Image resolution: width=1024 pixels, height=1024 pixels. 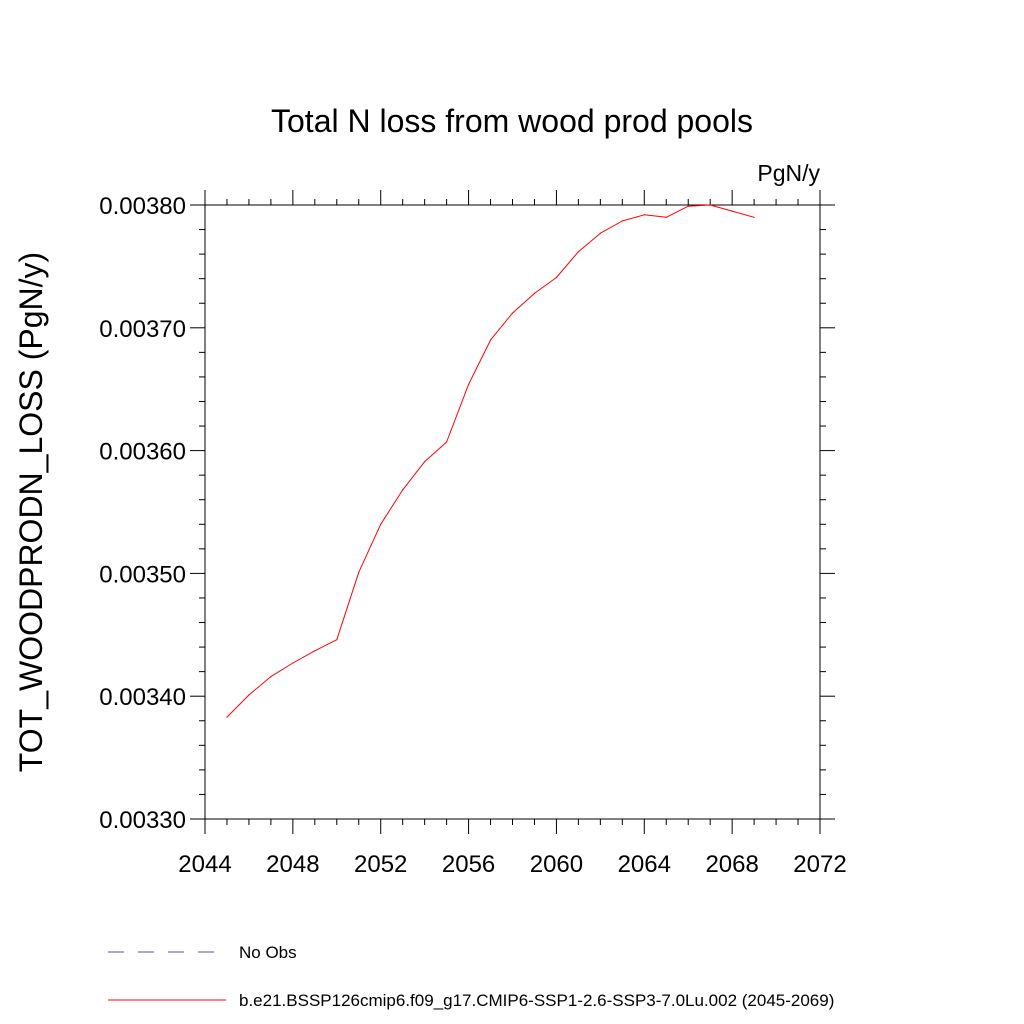 I want to click on y-tick-label: 0.00330, so click(x=142, y=820).